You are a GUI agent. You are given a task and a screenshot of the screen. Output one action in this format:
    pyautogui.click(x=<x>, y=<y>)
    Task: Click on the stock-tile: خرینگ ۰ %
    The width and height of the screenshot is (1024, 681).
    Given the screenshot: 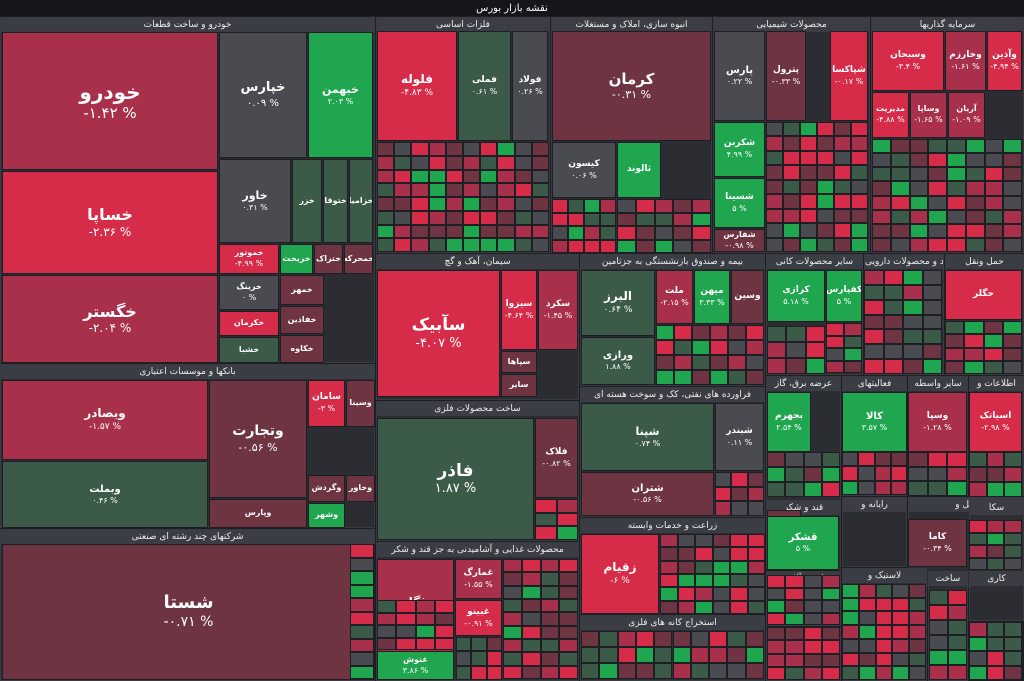 What is the action you would take?
    pyautogui.click(x=249, y=292)
    